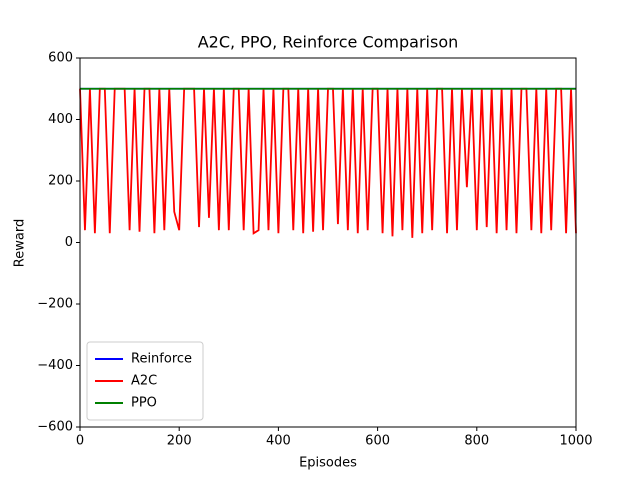 Image resolution: width=640 pixels, height=484 pixels. What do you see at coordinates (179, 441) in the screenshot?
I see `x-tick-label: 200` at bounding box center [179, 441].